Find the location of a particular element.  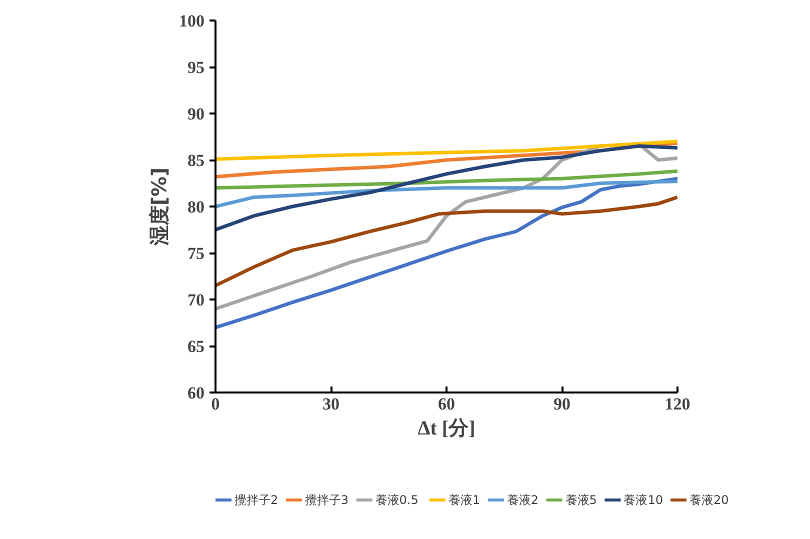

y-tick-label: 65 is located at coordinates (196, 346).